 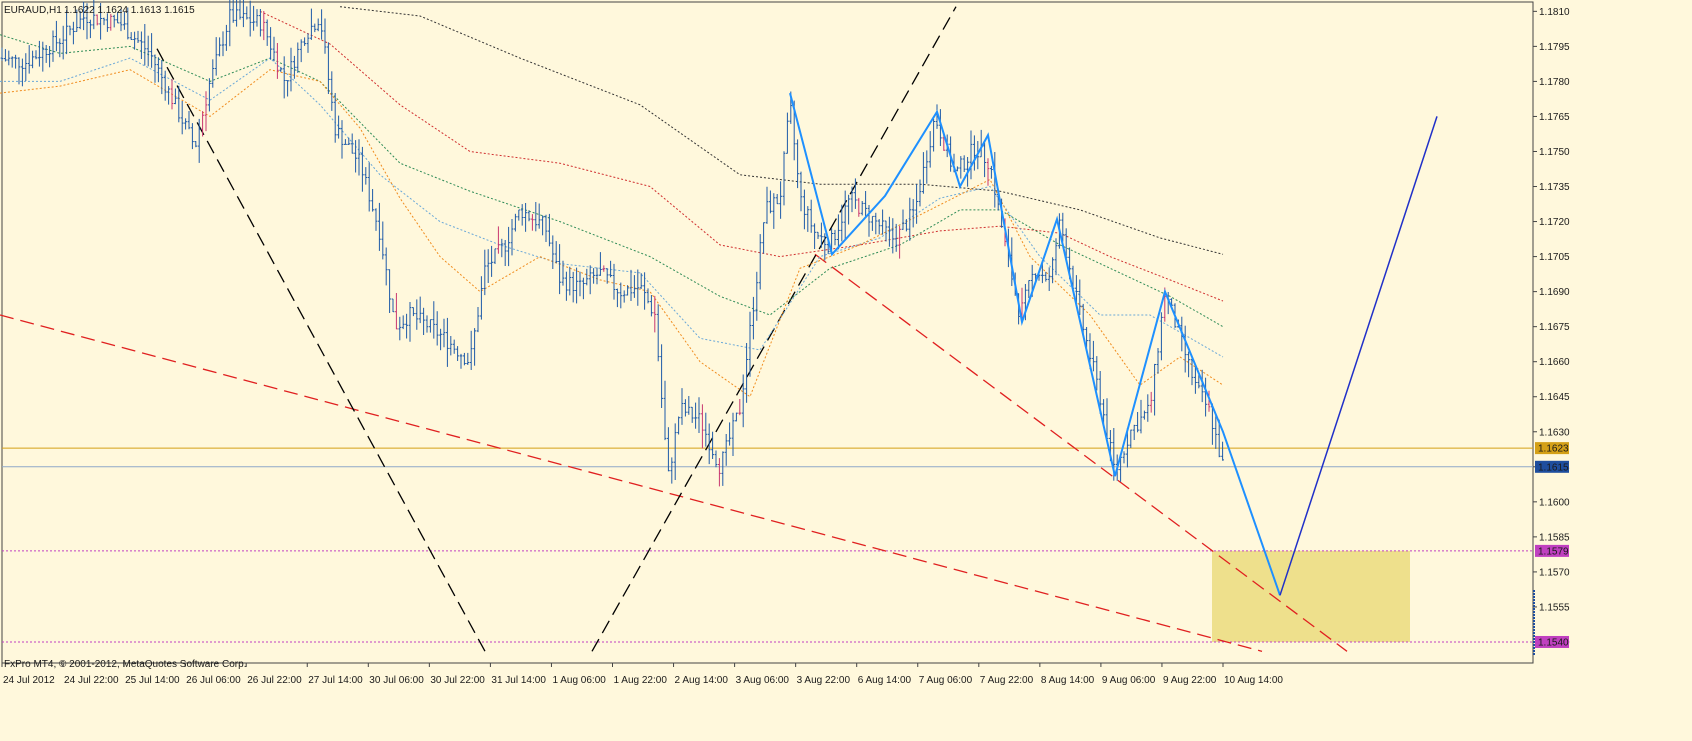 I want to click on time-tick-label: 2 Aug 14:00, so click(x=702, y=680).